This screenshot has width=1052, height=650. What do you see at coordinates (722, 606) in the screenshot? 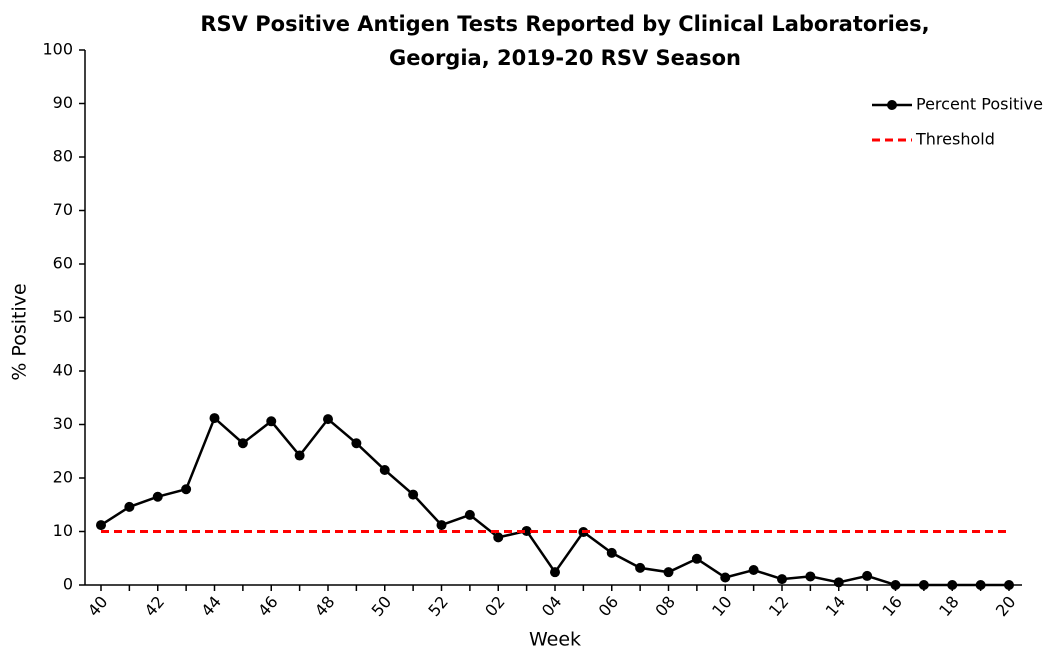
I see `x-tick-label: 10` at bounding box center [722, 606].